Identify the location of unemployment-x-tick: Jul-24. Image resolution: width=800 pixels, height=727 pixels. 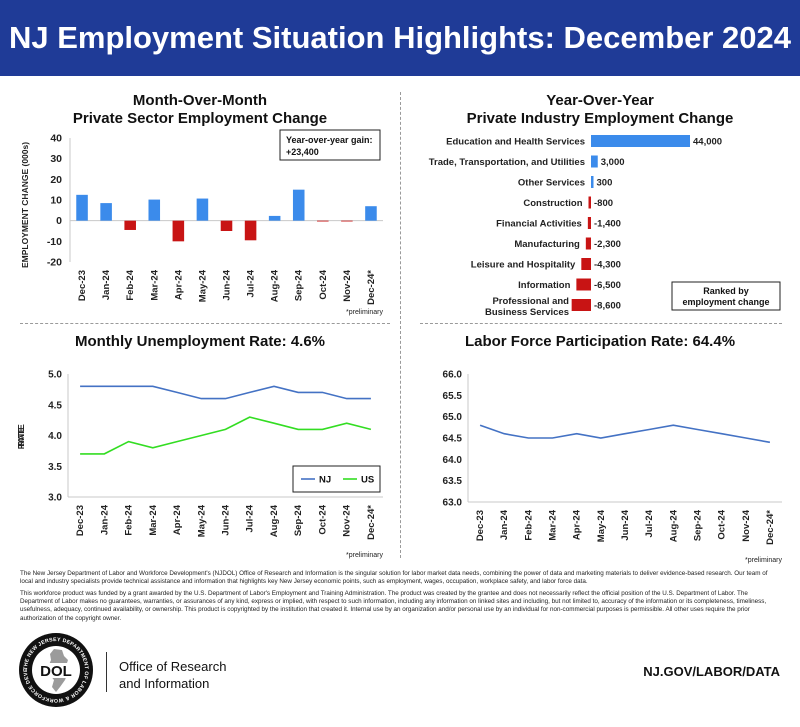
(250, 518).